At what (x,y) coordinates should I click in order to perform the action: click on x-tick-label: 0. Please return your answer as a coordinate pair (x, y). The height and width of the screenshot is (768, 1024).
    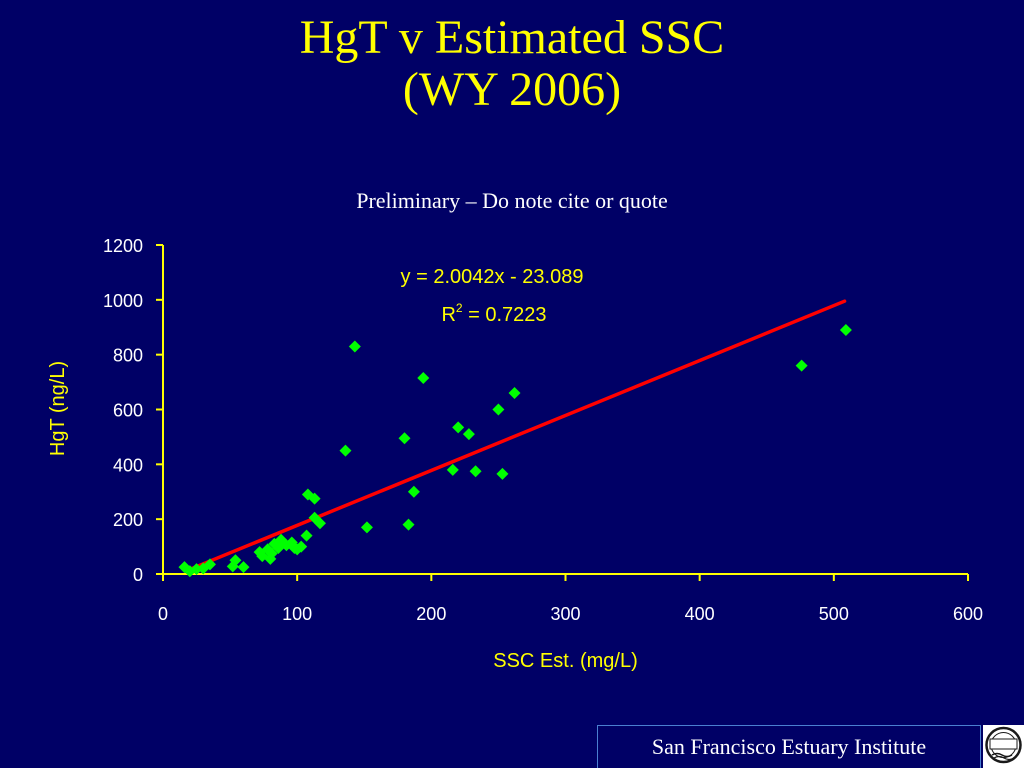
    Looking at the image, I should click on (163, 614).